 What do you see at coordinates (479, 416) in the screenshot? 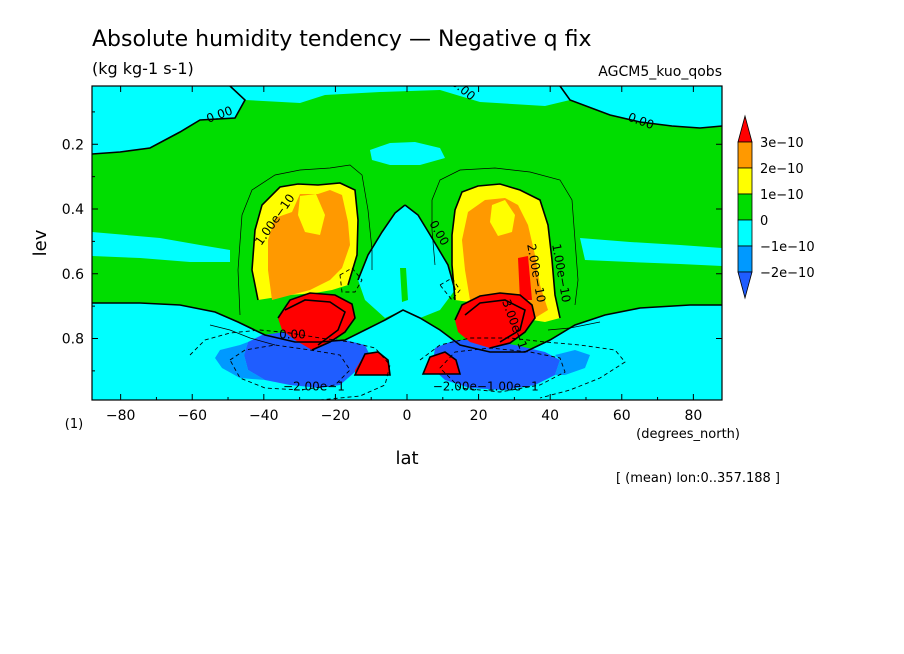
I see `x-tick-label: 20` at bounding box center [479, 416].